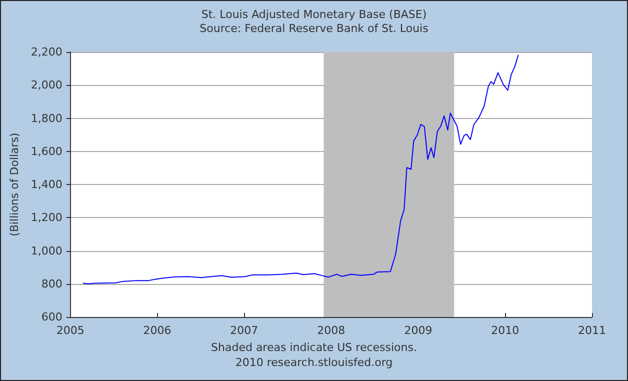 Image resolution: width=628 pixels, height=381 pixels. What do you see at coordinates (418, 330) in the screenshot?
I see `x-tick-label: 2009` at bounding box center [418, 330].